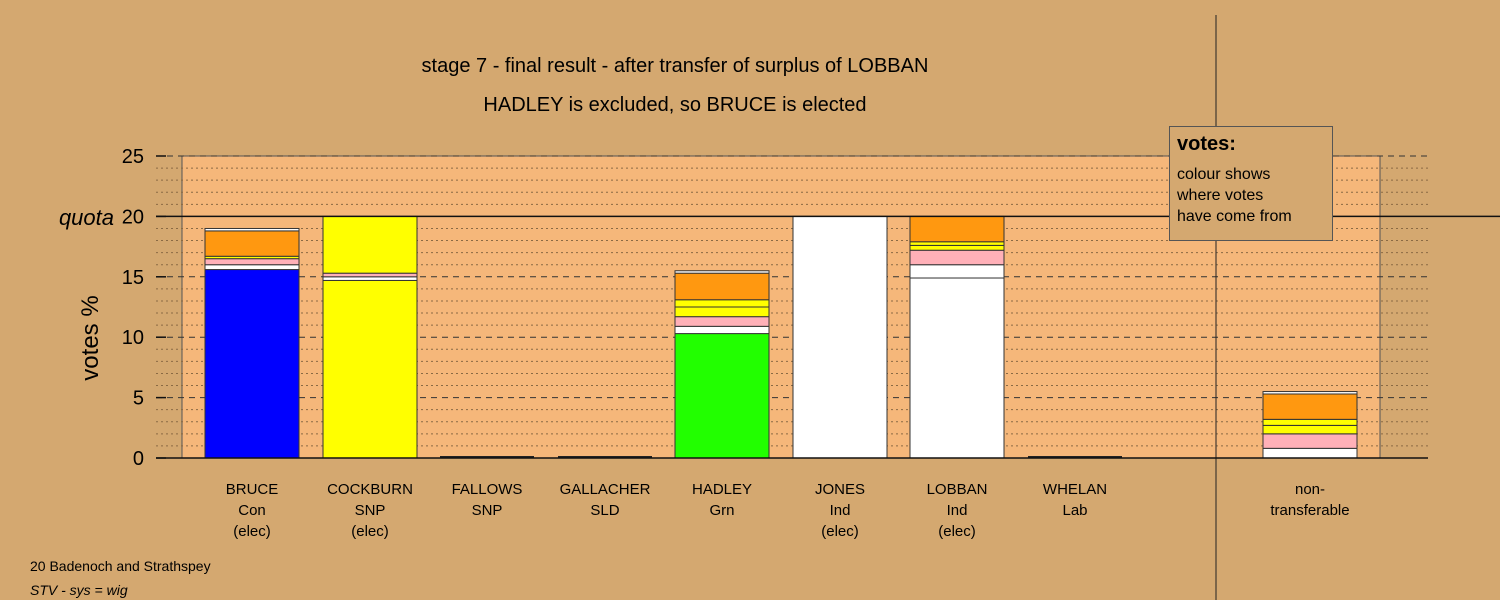  Describe the element at coordinates (138, 459) in the screenshot. I see `y-tick-label: 0` at that location.